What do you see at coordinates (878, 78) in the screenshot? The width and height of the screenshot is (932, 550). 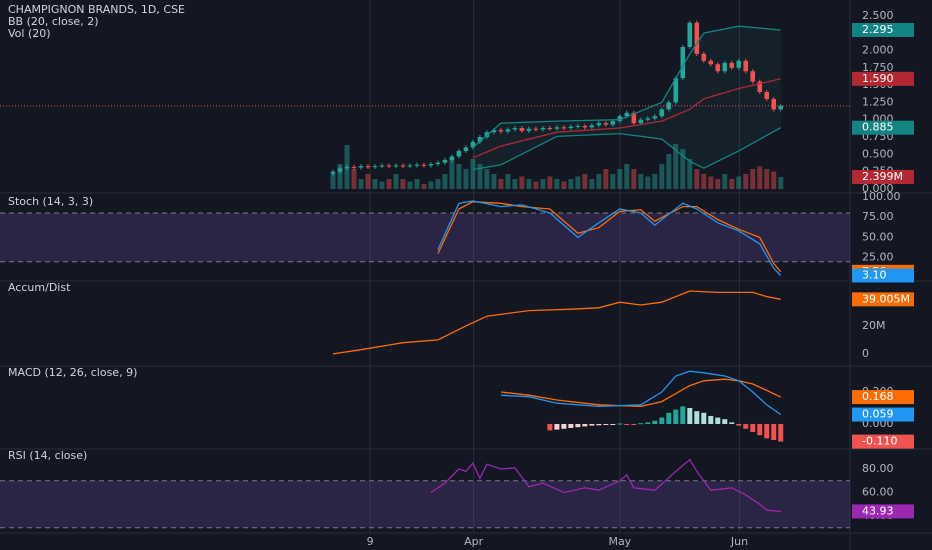 I see `last-value-label: 1.590` at bounding box center [878, 78].